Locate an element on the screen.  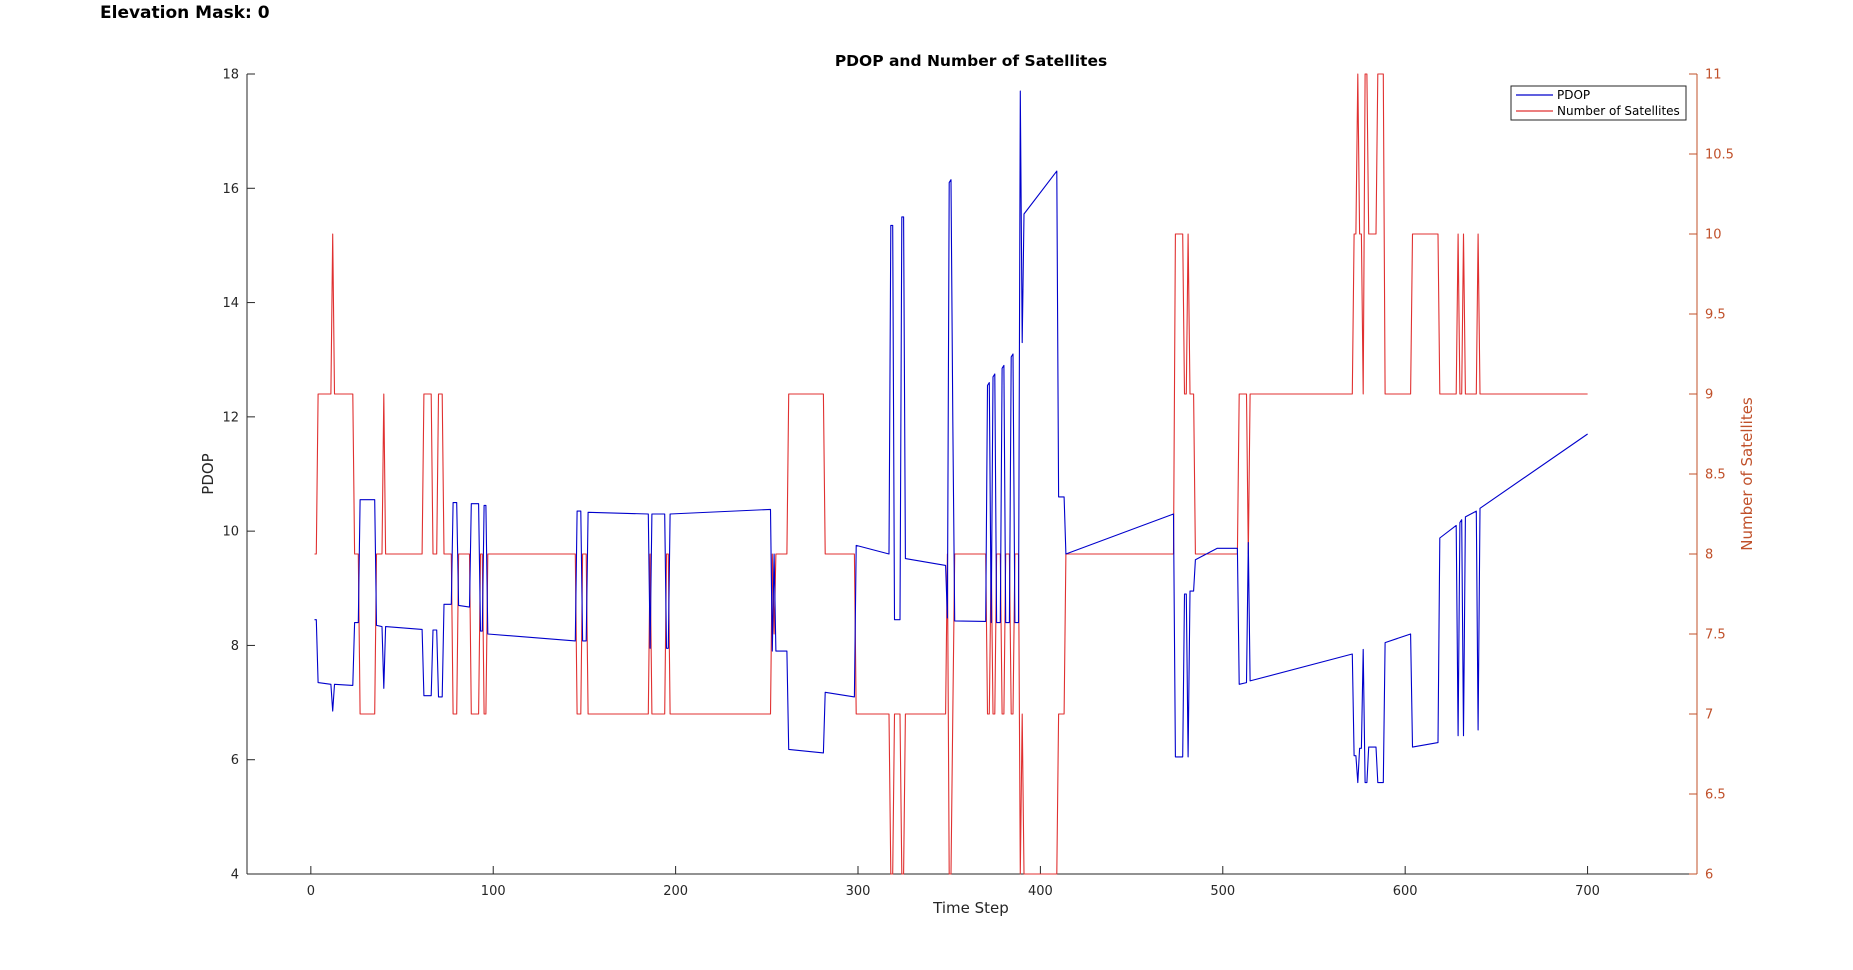
right-tick-label: 10 is located at coordinates (1713, 235).